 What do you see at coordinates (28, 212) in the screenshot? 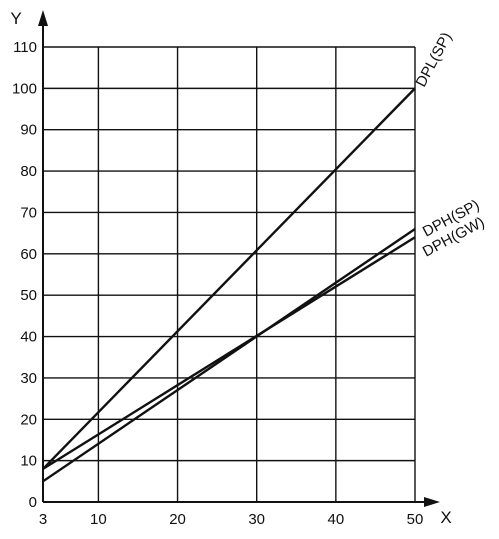
I see `y-tick-label: 70` at bounding box center [28, 212].